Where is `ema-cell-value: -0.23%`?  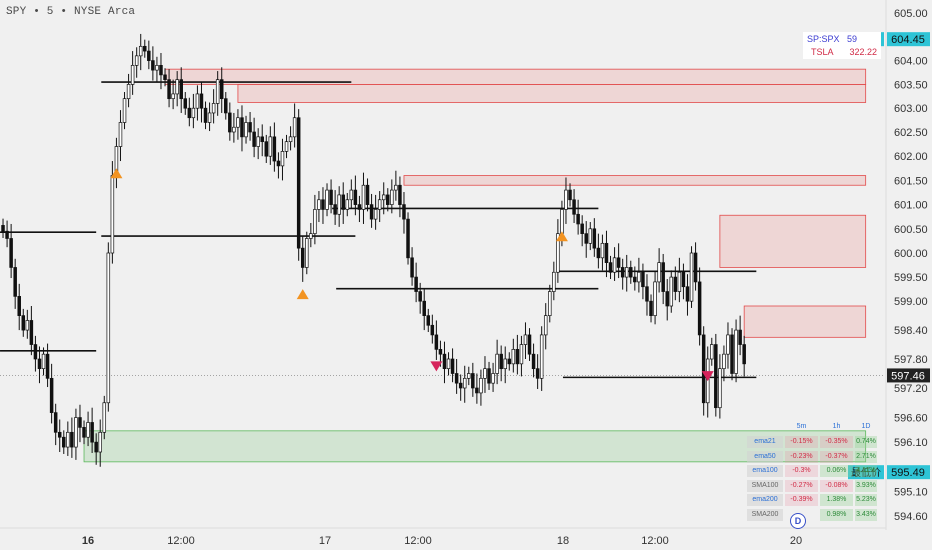
ema-cell-value: -0.23% is located at coordinates (801, 456).